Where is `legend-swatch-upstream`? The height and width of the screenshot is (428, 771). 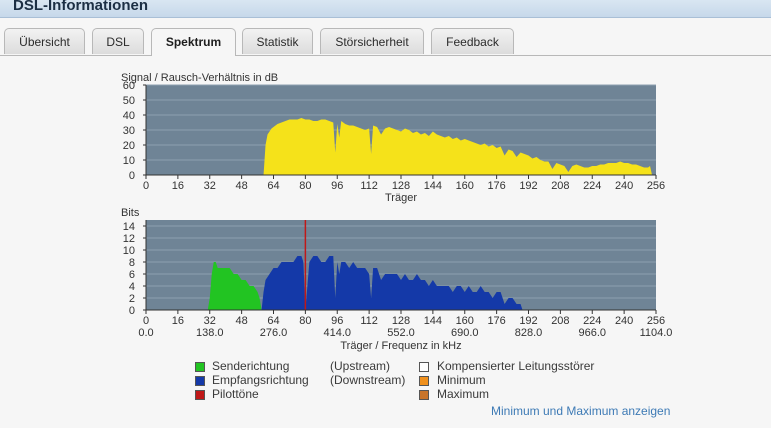 legend-swatch-upstream is located at coordinates (200, 367).